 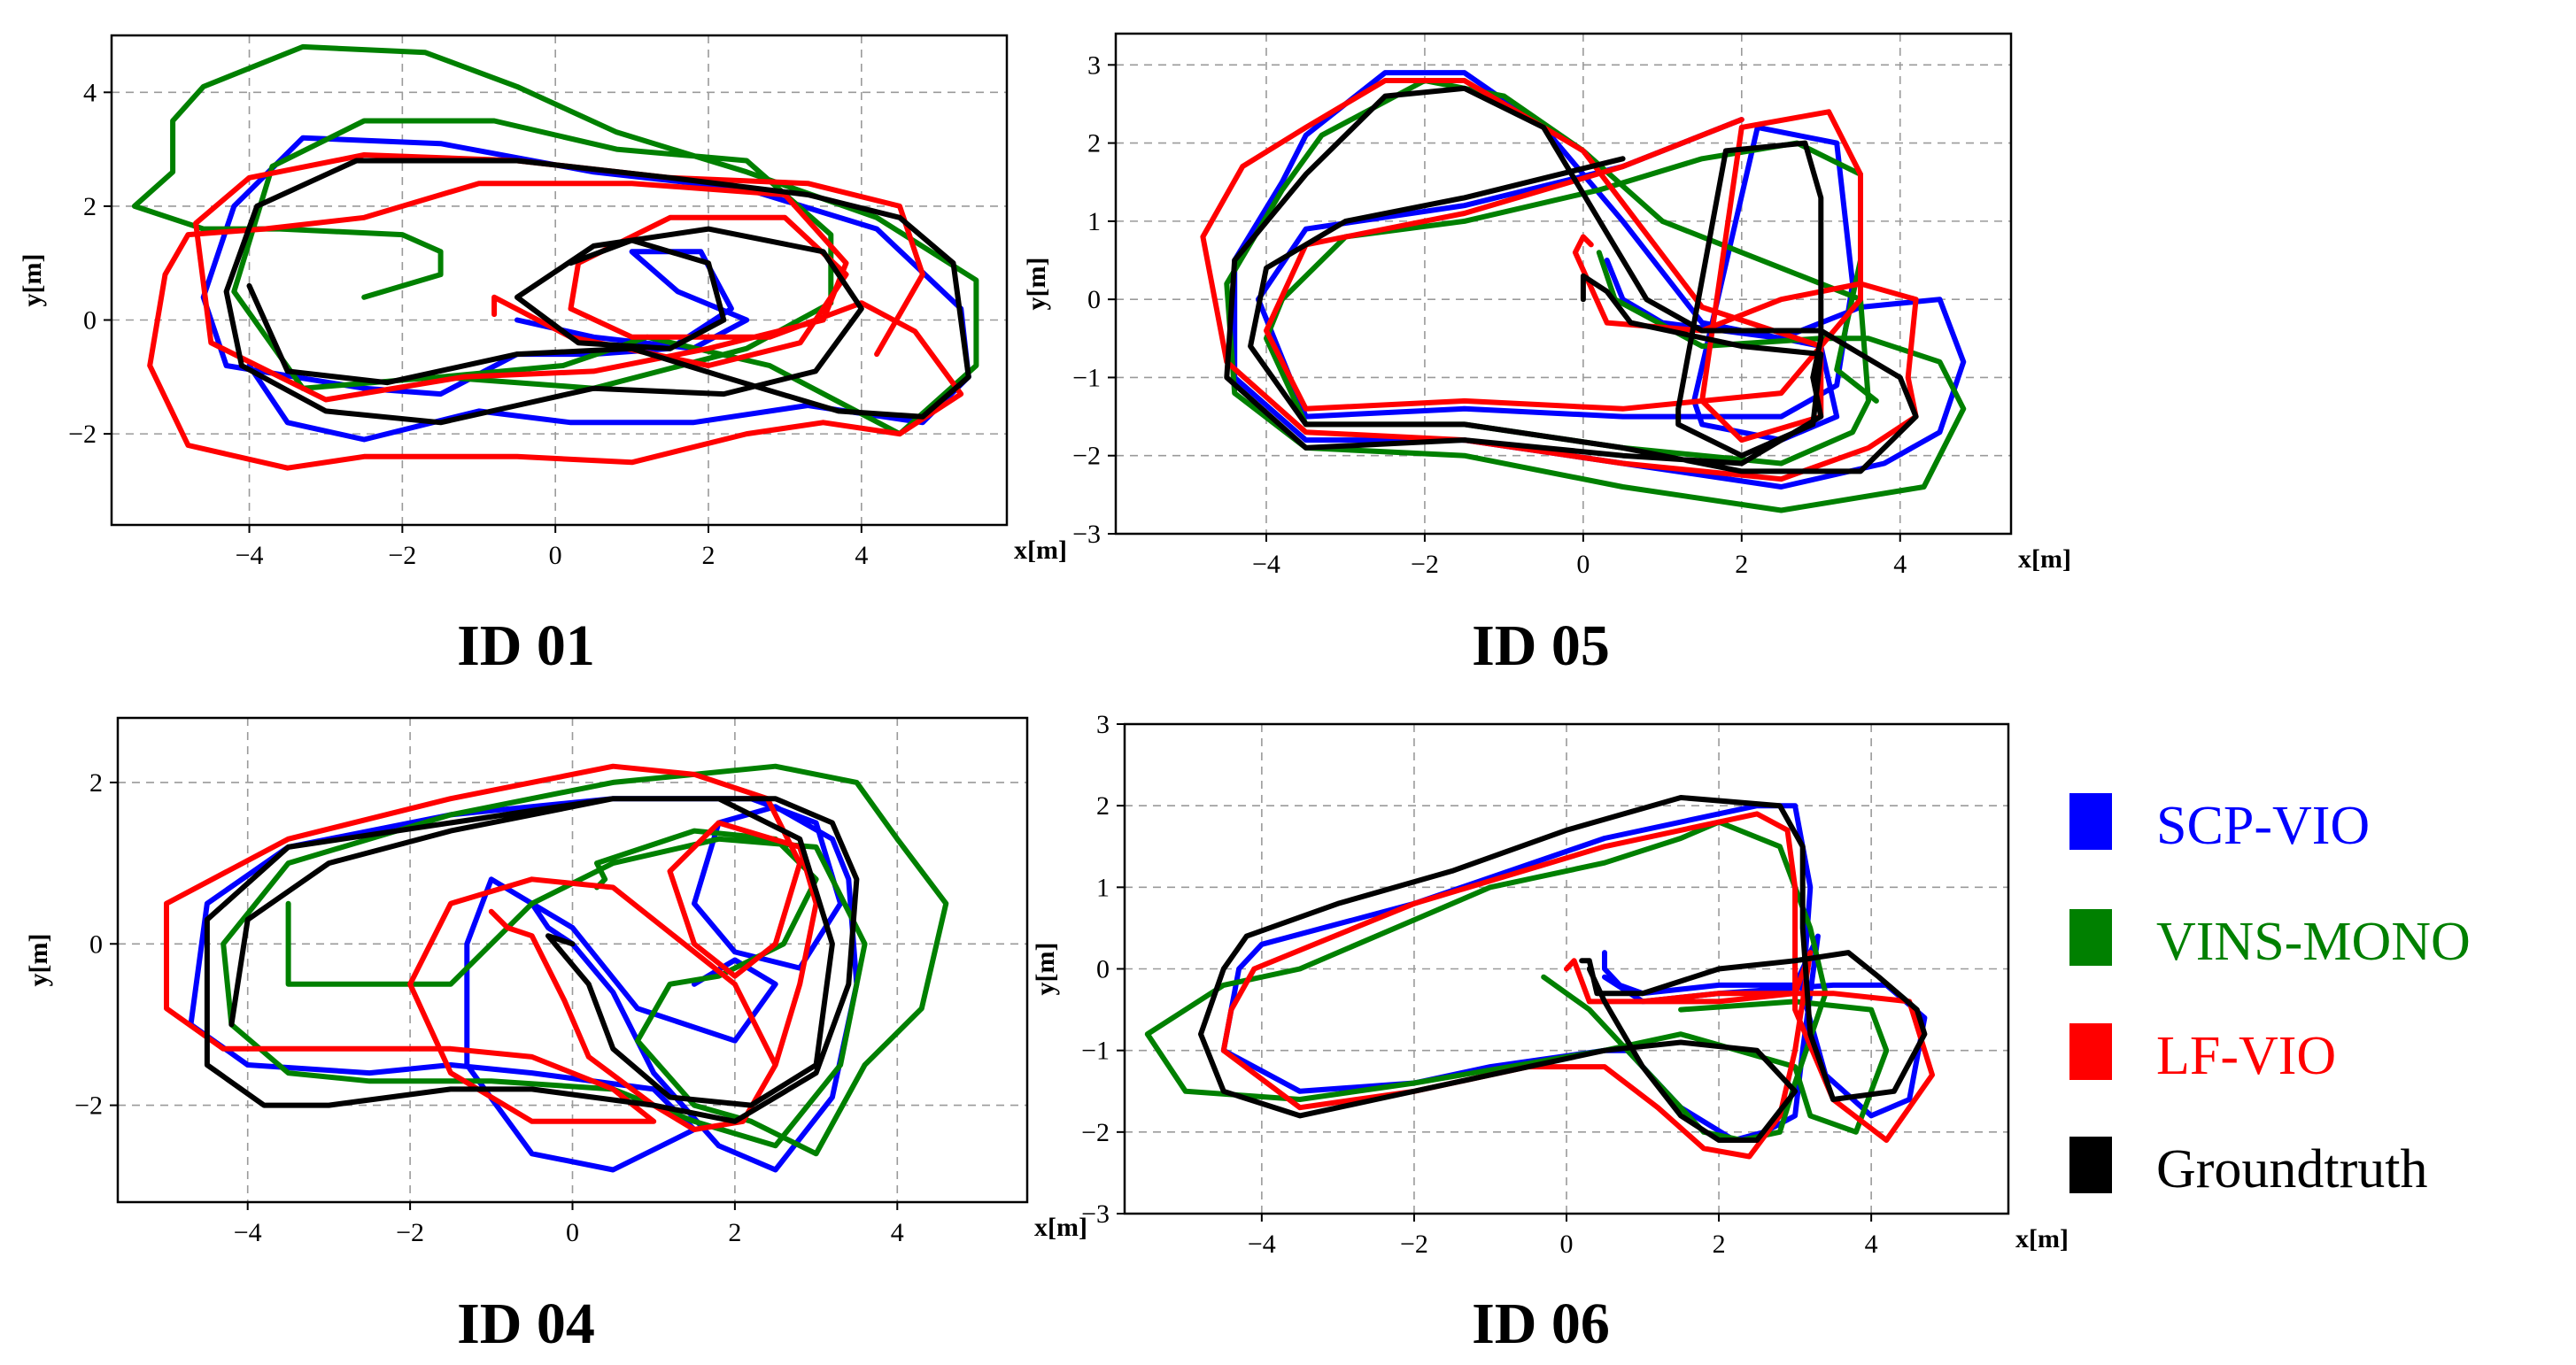 I want to click on panel-title: ID 06, so click(x=1541, y=1324).